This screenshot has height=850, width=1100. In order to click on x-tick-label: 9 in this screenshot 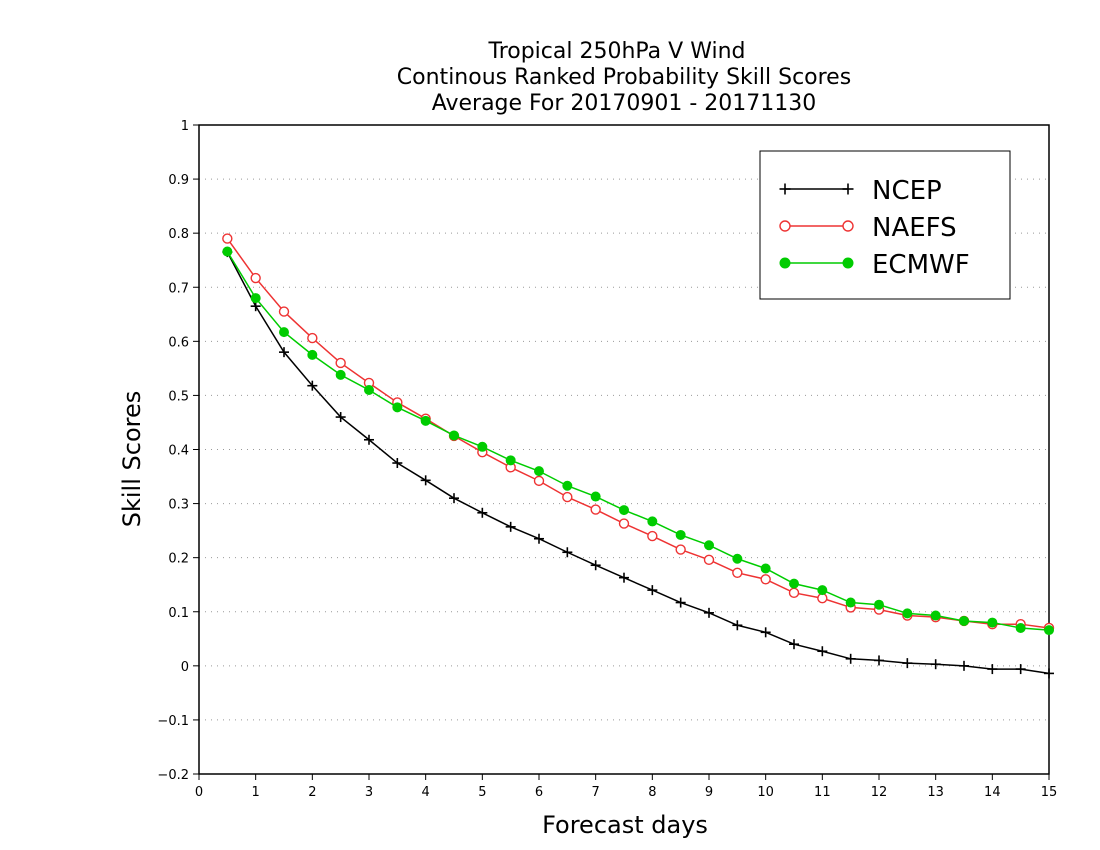, I will do `click(709, 792)`.